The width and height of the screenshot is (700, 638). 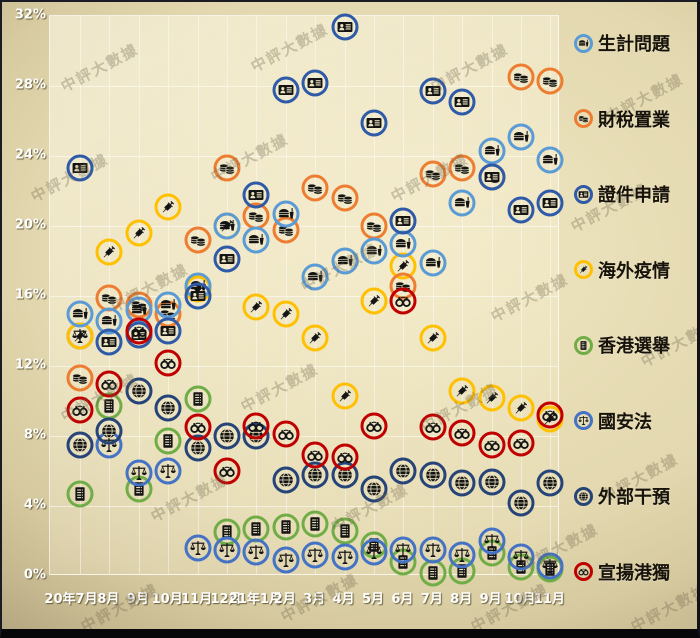 I want to click on data-point-國安法-11月, so click(x=550, y=565).